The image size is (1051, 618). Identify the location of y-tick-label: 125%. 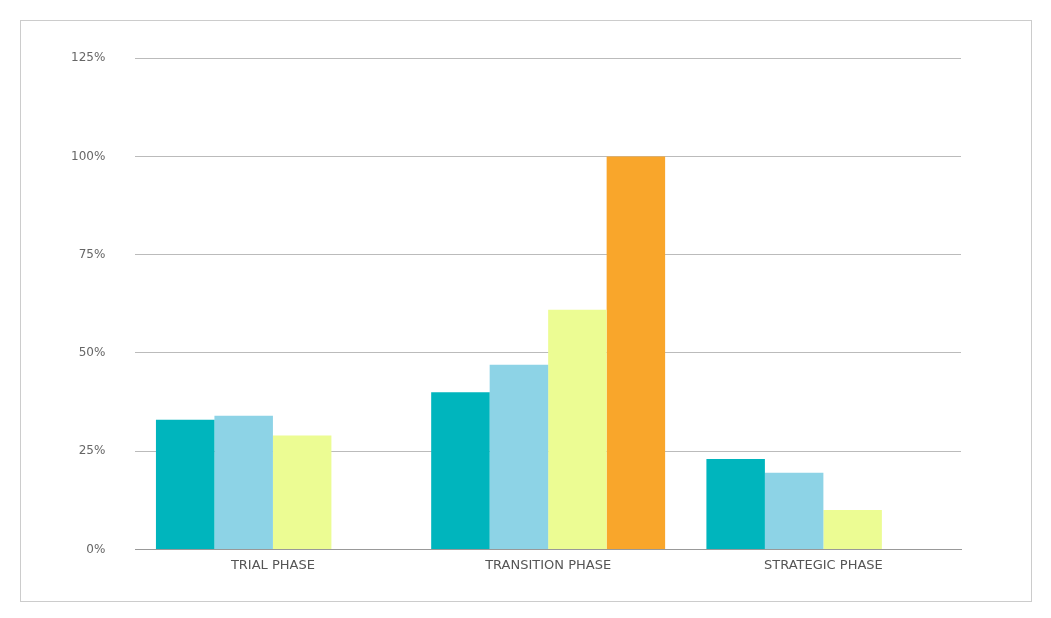
(88, 57).